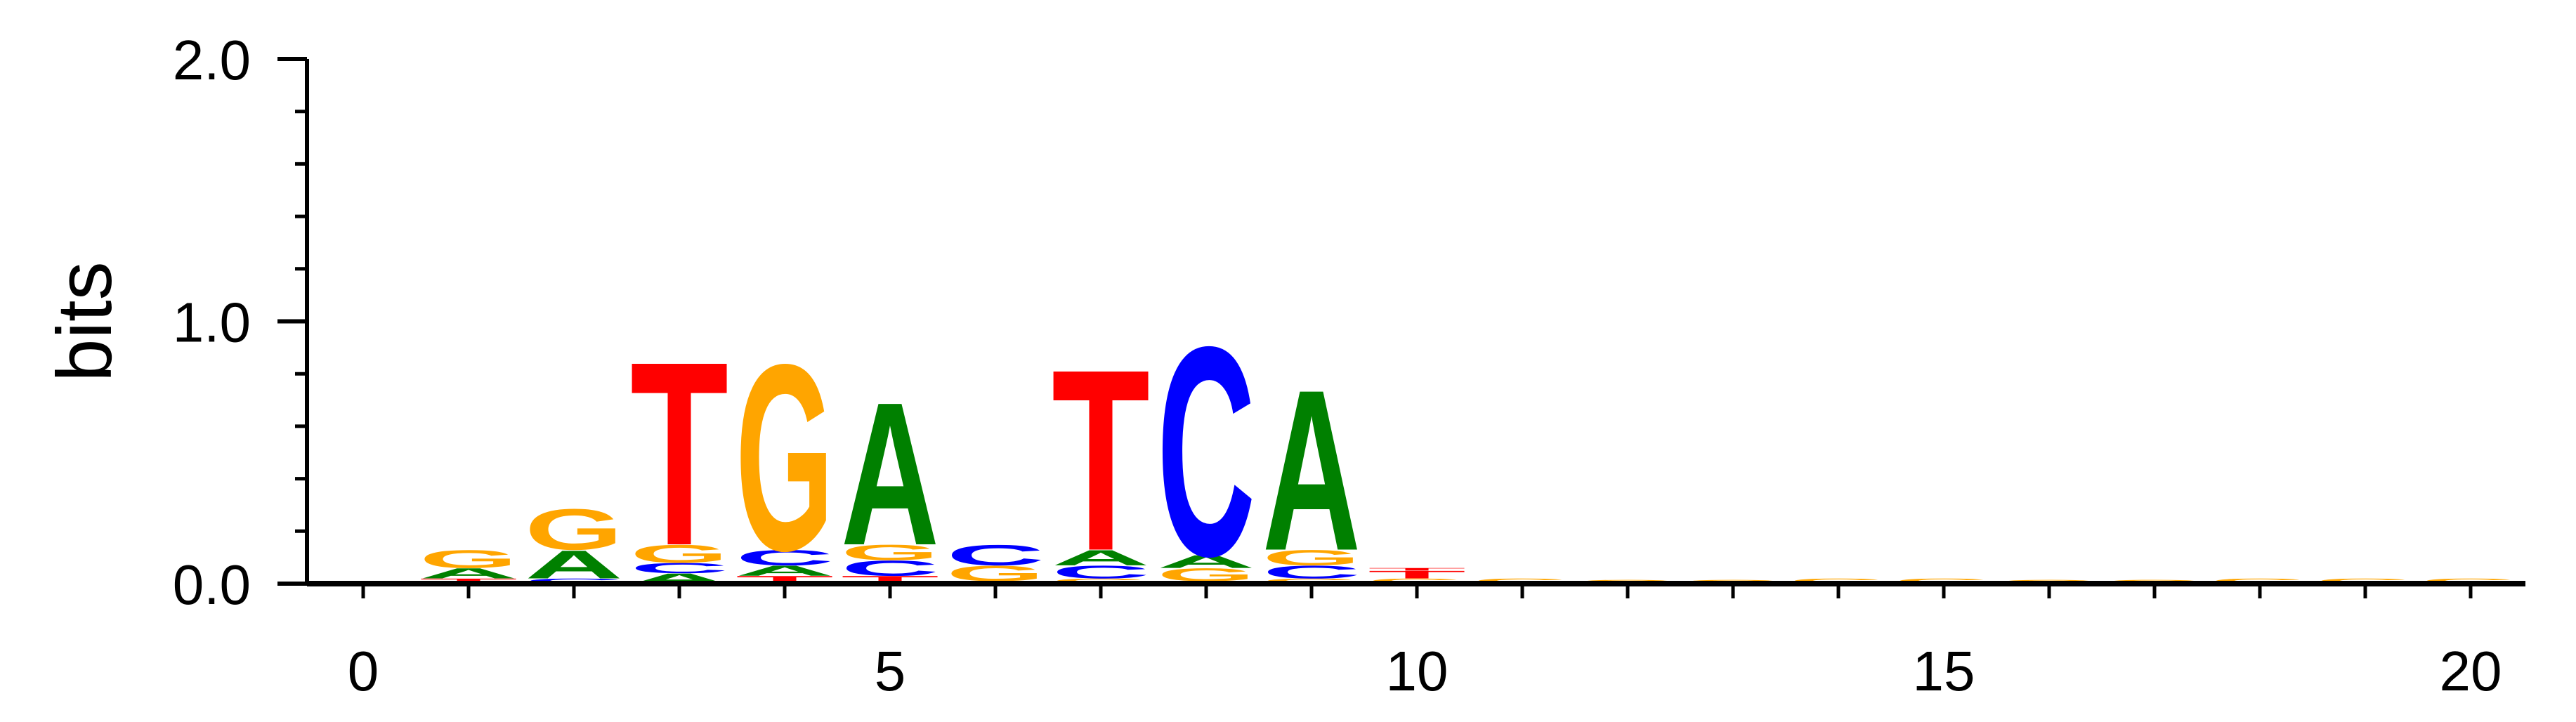  What do you see at coordinates (212, 60) in the screenshot?
I see `y-tick-label: 2.0` at bounding box center [212, 60].